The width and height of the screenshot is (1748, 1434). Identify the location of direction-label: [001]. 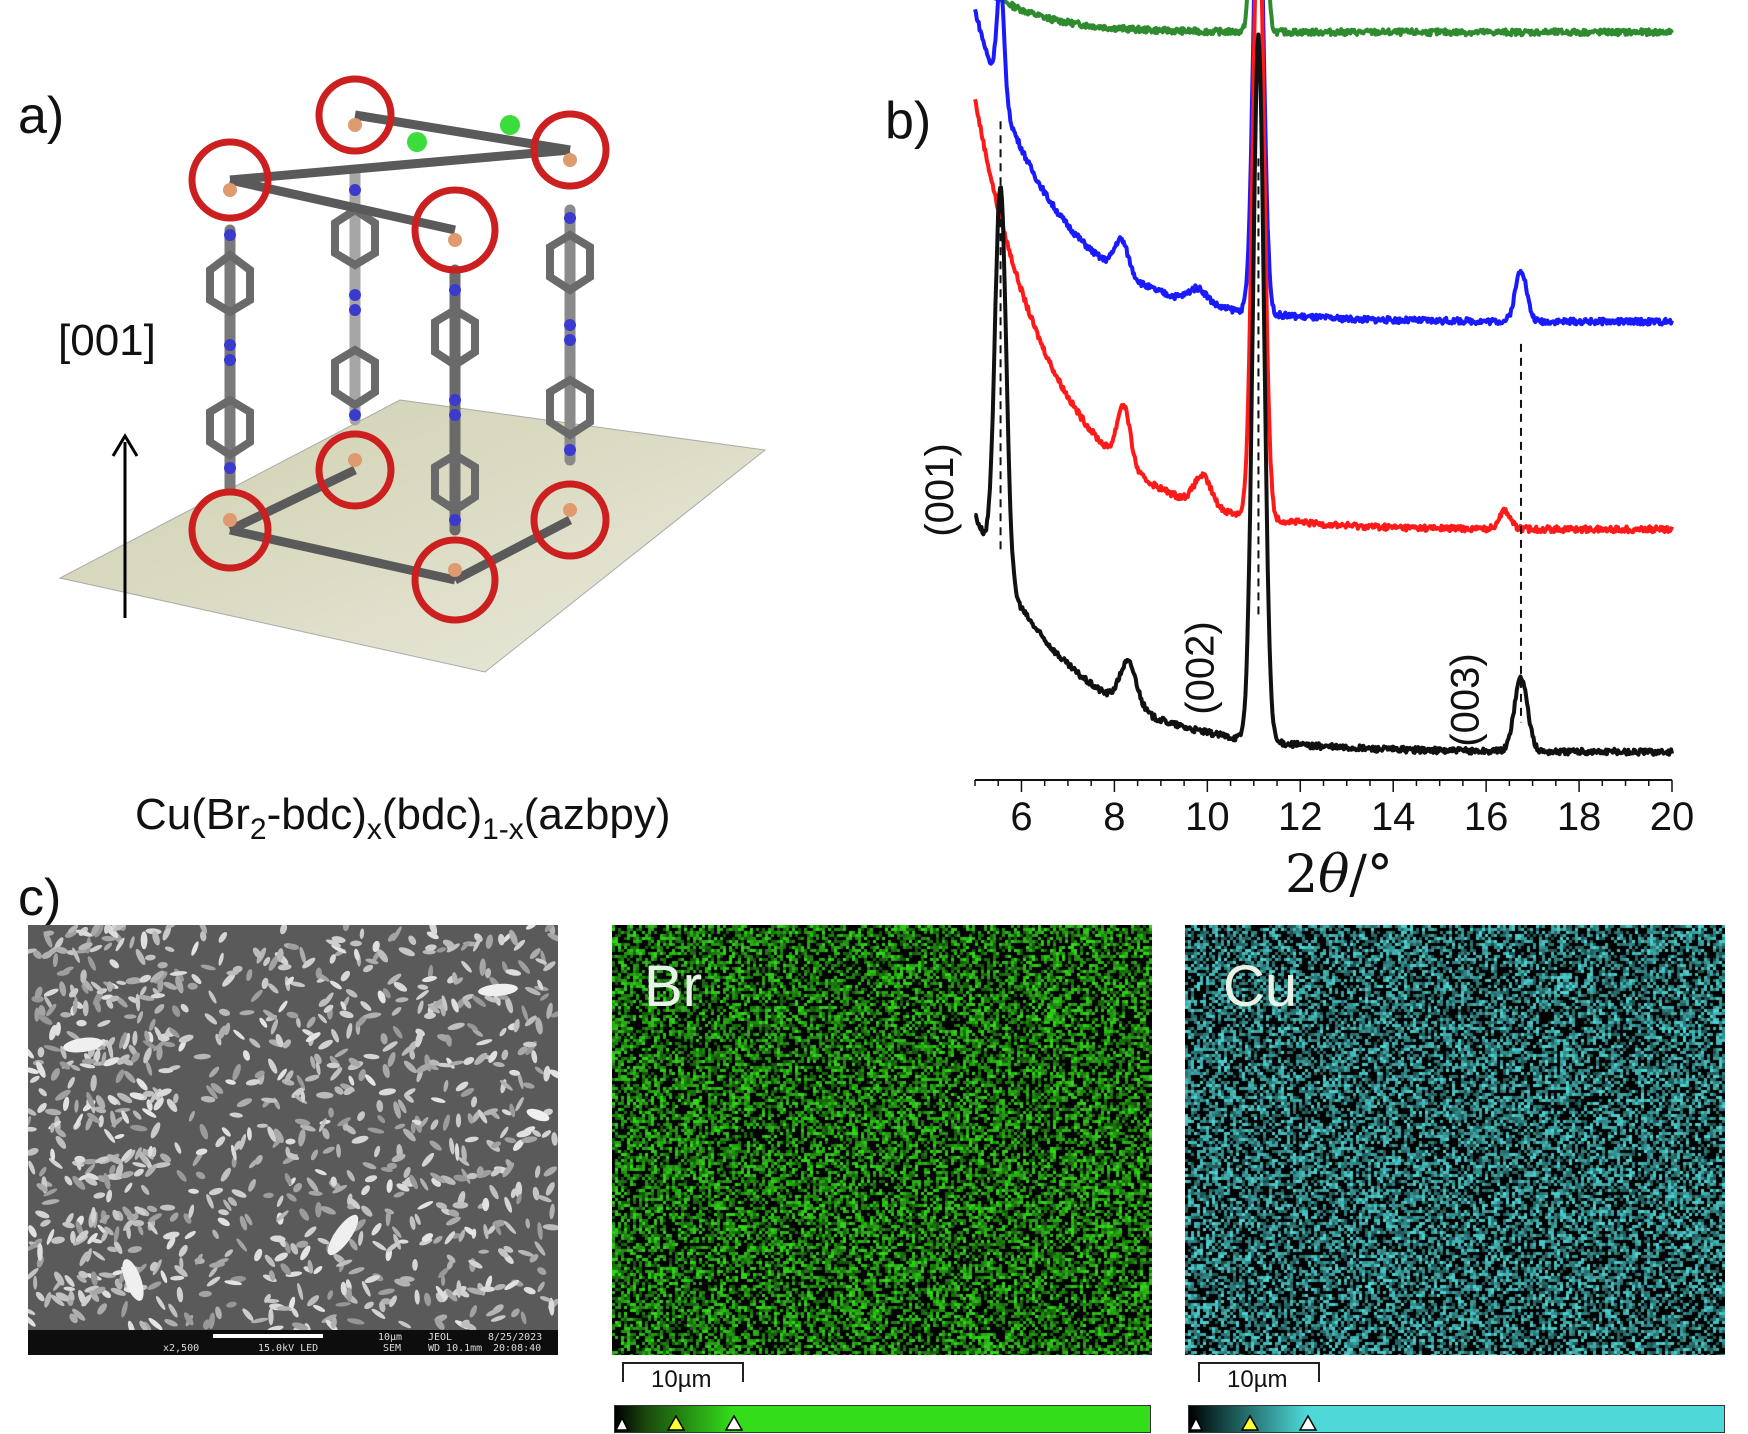
(107, 340).